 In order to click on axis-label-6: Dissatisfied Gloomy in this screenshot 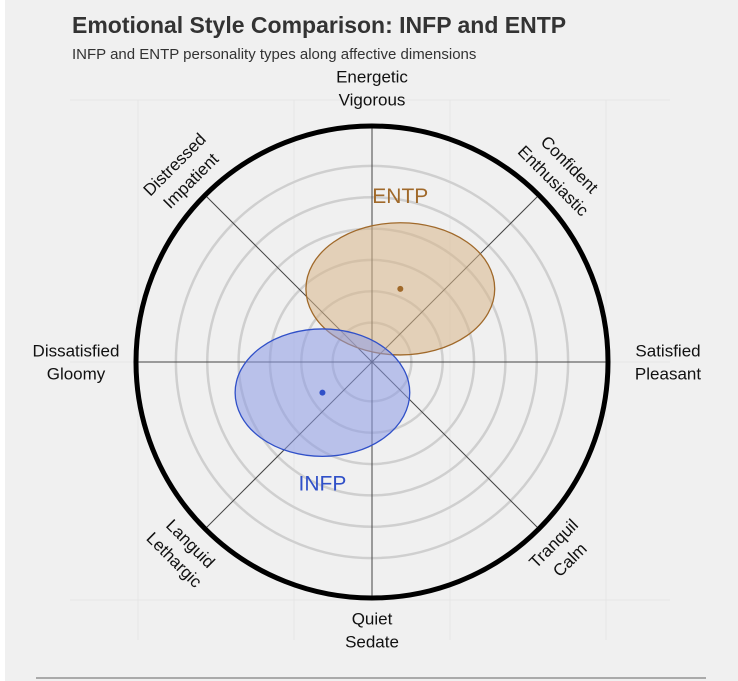, I will do `click(76, 363)`.